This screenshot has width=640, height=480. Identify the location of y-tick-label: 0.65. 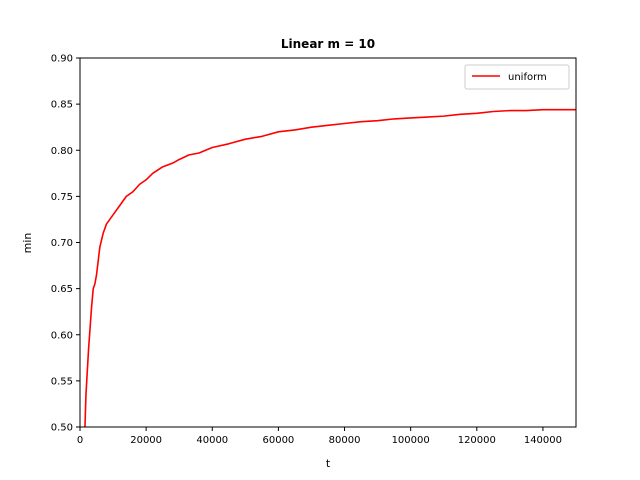
(62, 289).